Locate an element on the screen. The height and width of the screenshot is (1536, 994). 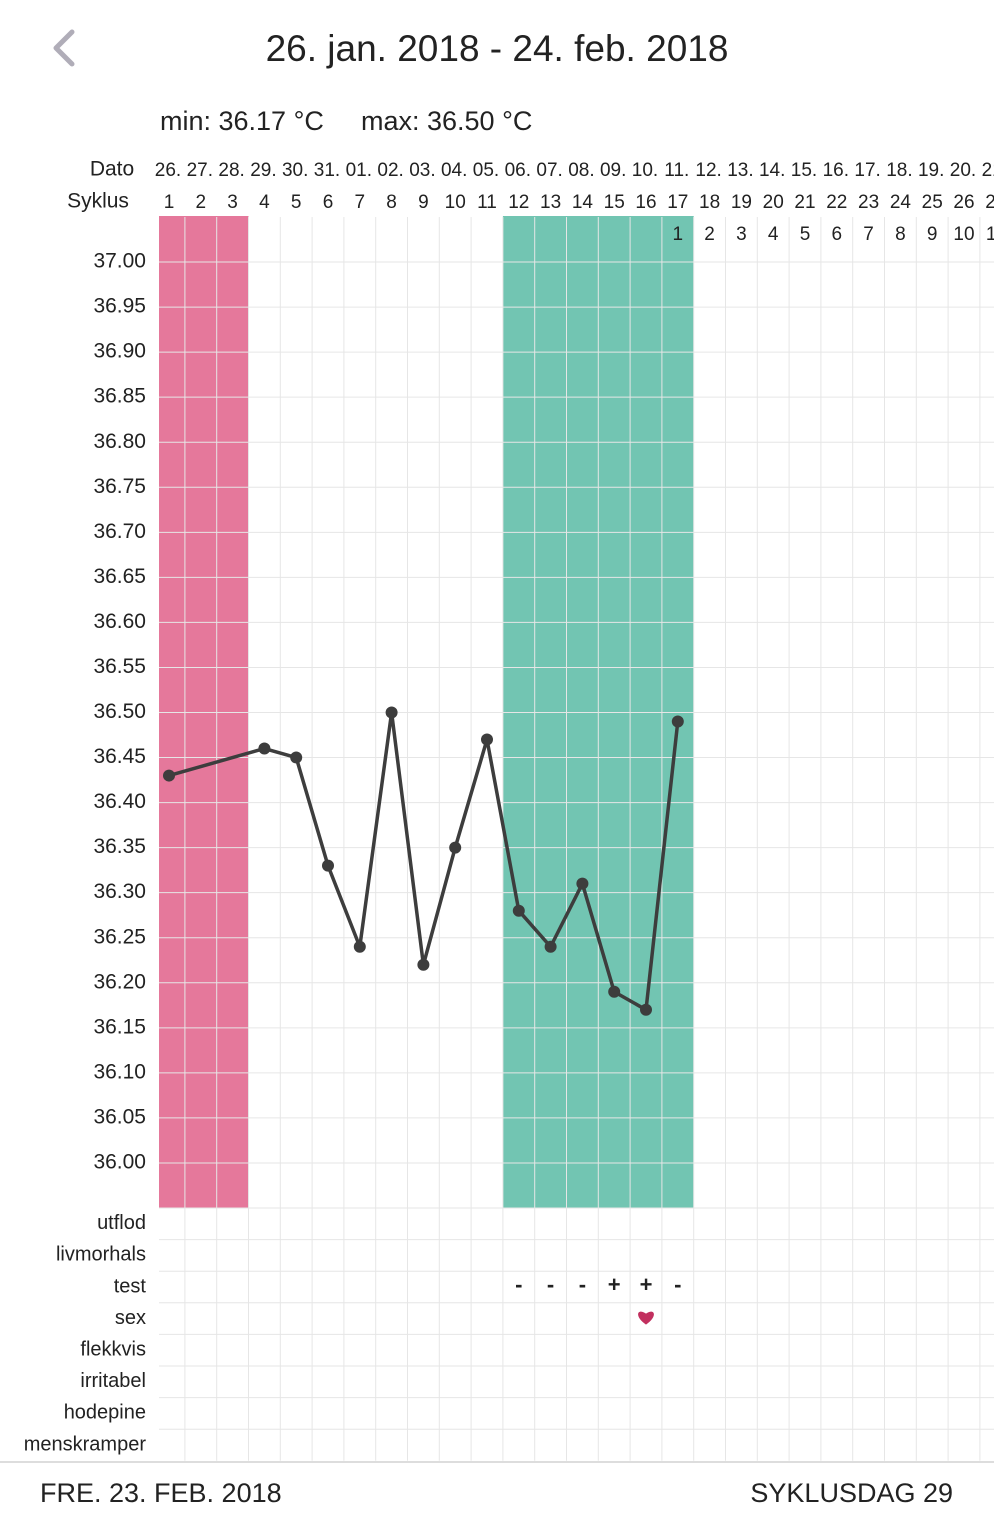
y-tick-label: 36.80 is located at coordinates (119, 441).